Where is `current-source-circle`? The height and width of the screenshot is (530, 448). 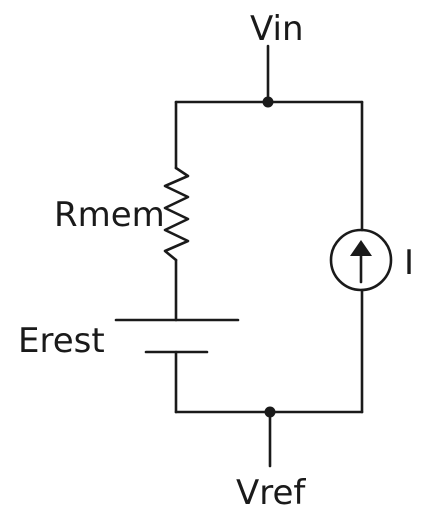
current-source-circle is located at coordinates (361, 260).